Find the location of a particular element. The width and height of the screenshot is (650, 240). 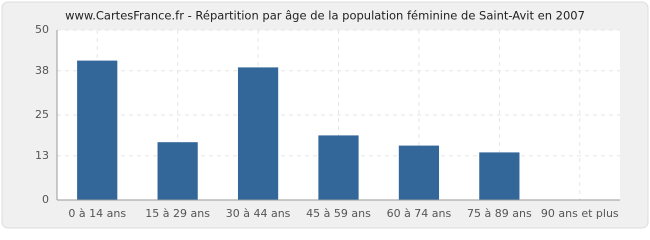

x-tick-label: 90 ans et plus is located at coordinates (580, 213).